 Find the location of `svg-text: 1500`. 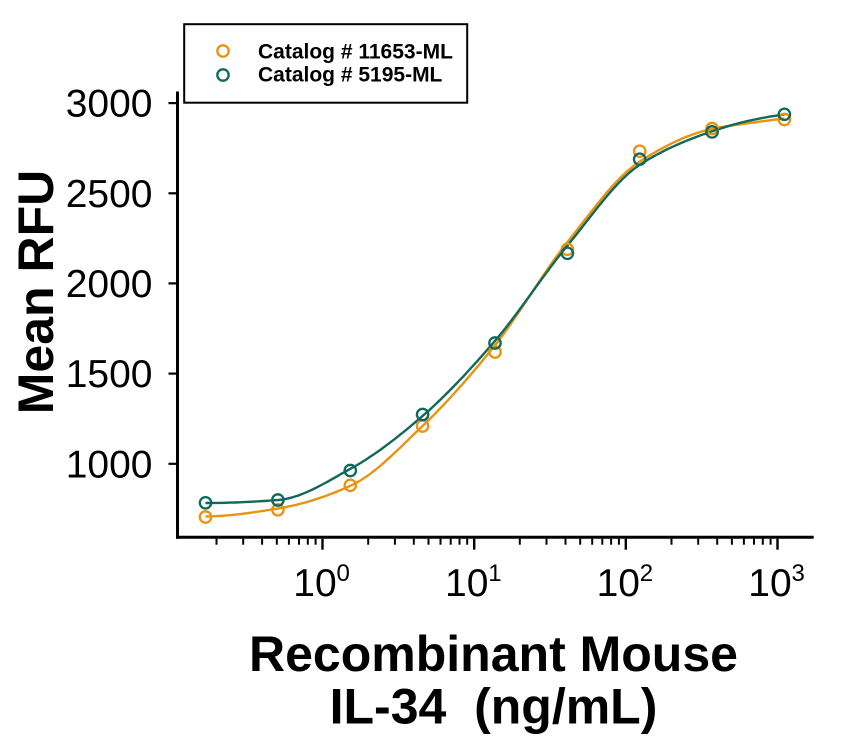

svg-text: 1500 is located at coordinates (109, 374).